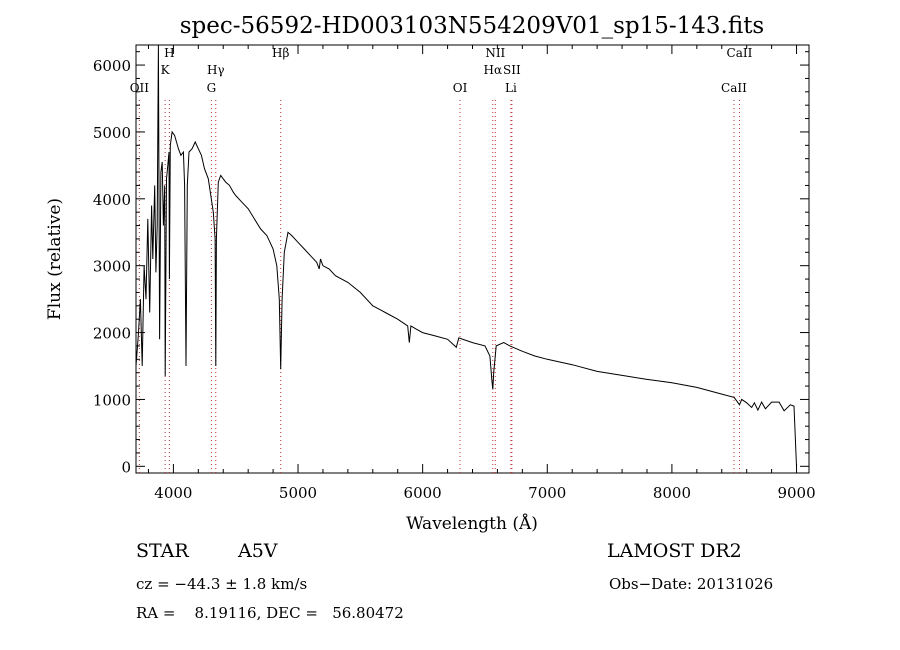 Image resolution: width=900 pixels, height=650 pixels. Describe the element at coordinates (796, 493) in the screenshot. I see `x-tick-label: 9000` at that location.